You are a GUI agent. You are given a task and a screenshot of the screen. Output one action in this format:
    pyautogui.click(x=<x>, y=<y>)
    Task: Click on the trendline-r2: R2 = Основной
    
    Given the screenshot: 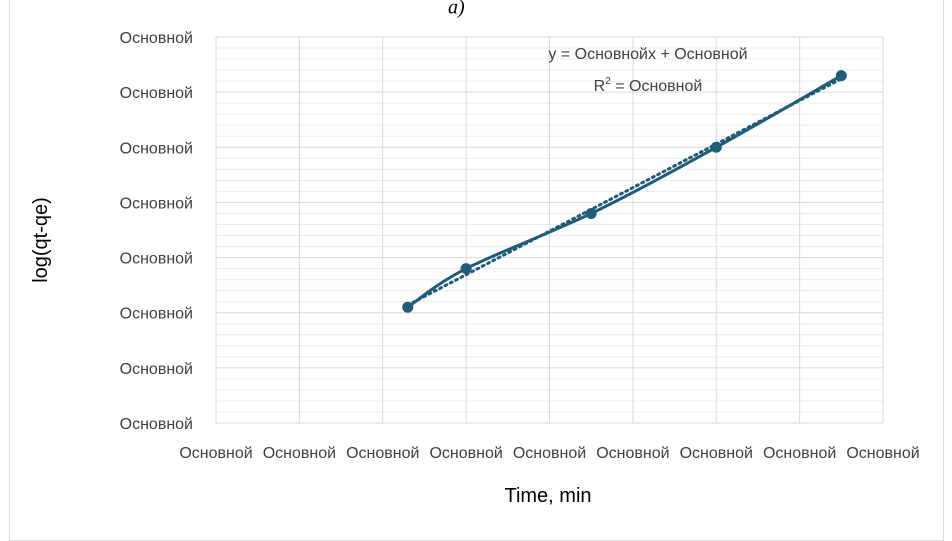 What is the action you would take?
    pyautogui.click(x=648, y=85)
    